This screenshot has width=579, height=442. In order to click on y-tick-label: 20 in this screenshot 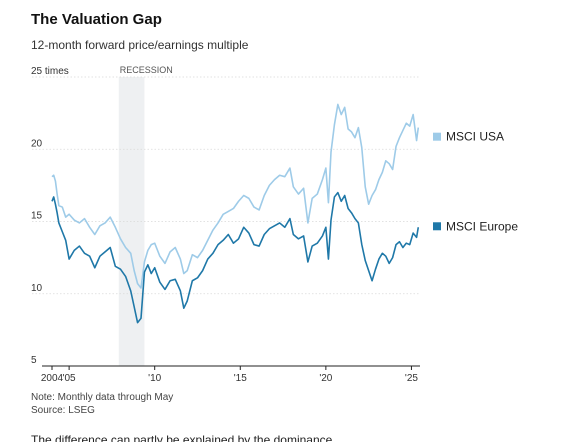, I will do `click(37, 143)`.